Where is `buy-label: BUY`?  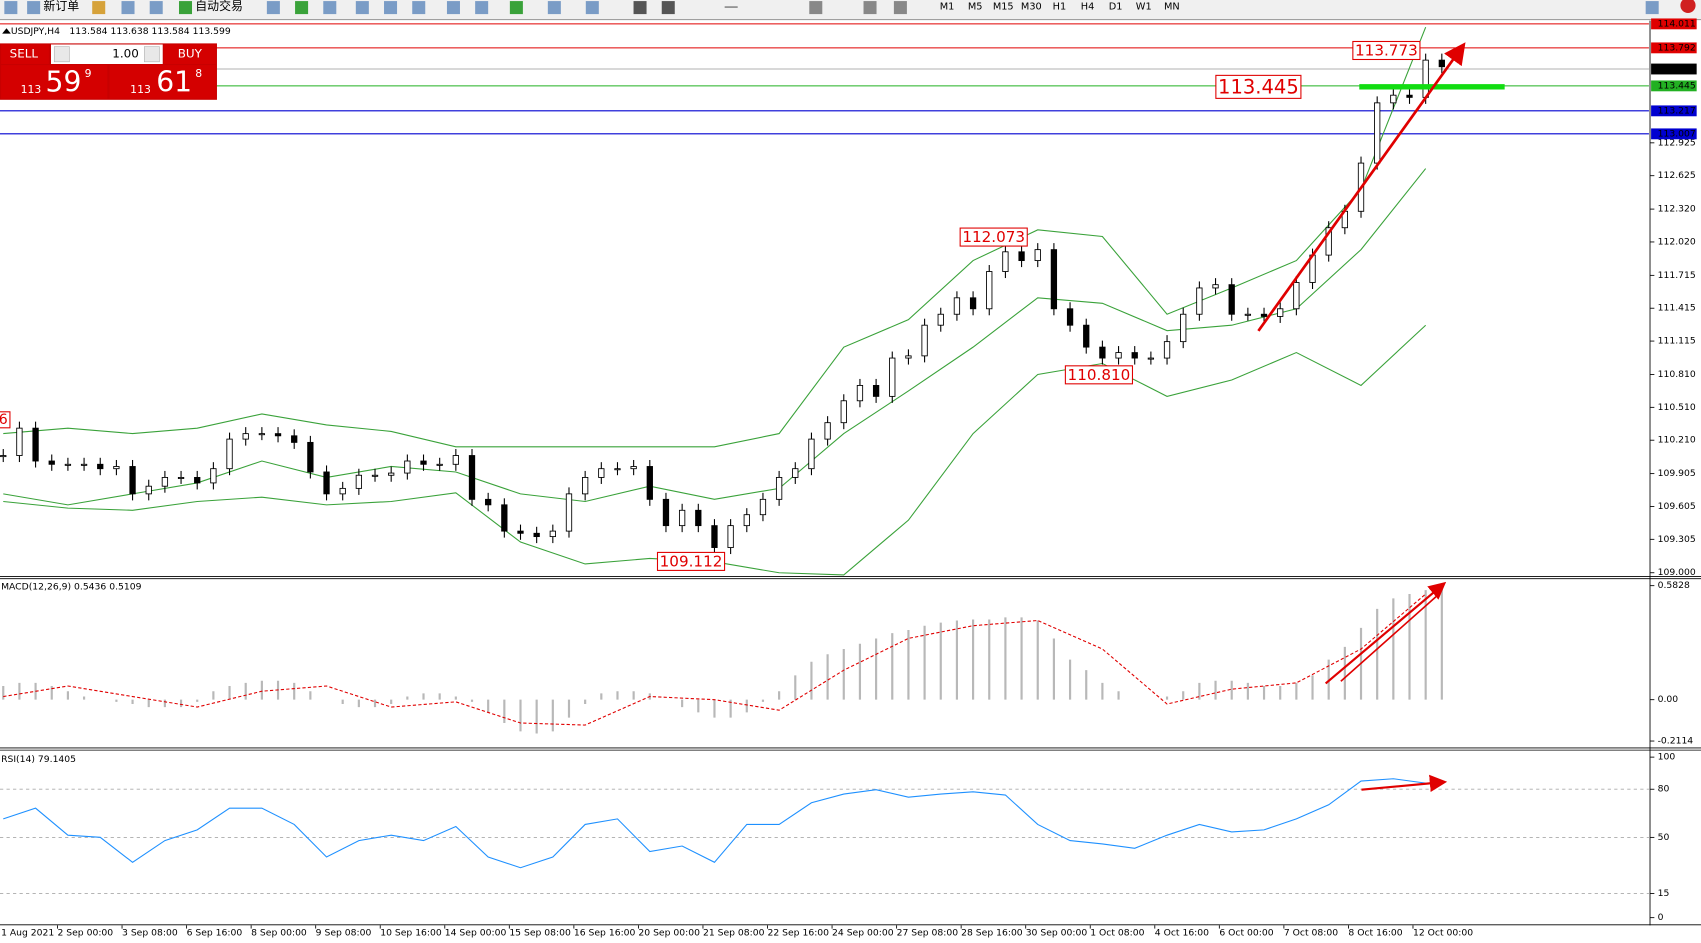
buy-label: BUY is located at coordinates (190, 54).